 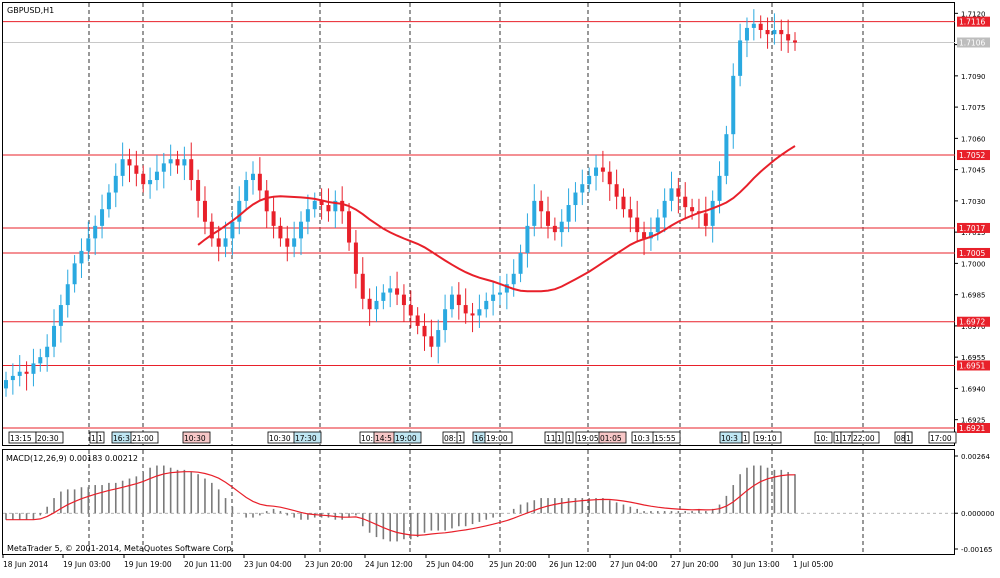 What do you see at coordinates (48, 438) in the screenshot?
I see `session-label: 20:30` at bounding box center [48, 438].